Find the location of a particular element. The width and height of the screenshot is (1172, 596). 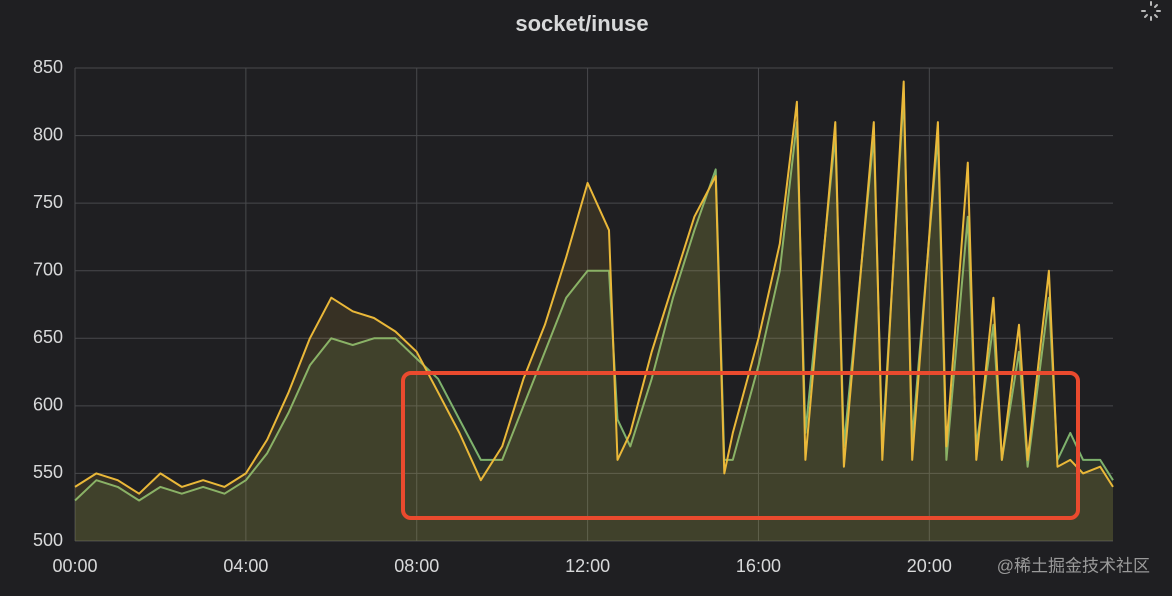

y-tick-label: 550 is located at coordinates (48, 472).